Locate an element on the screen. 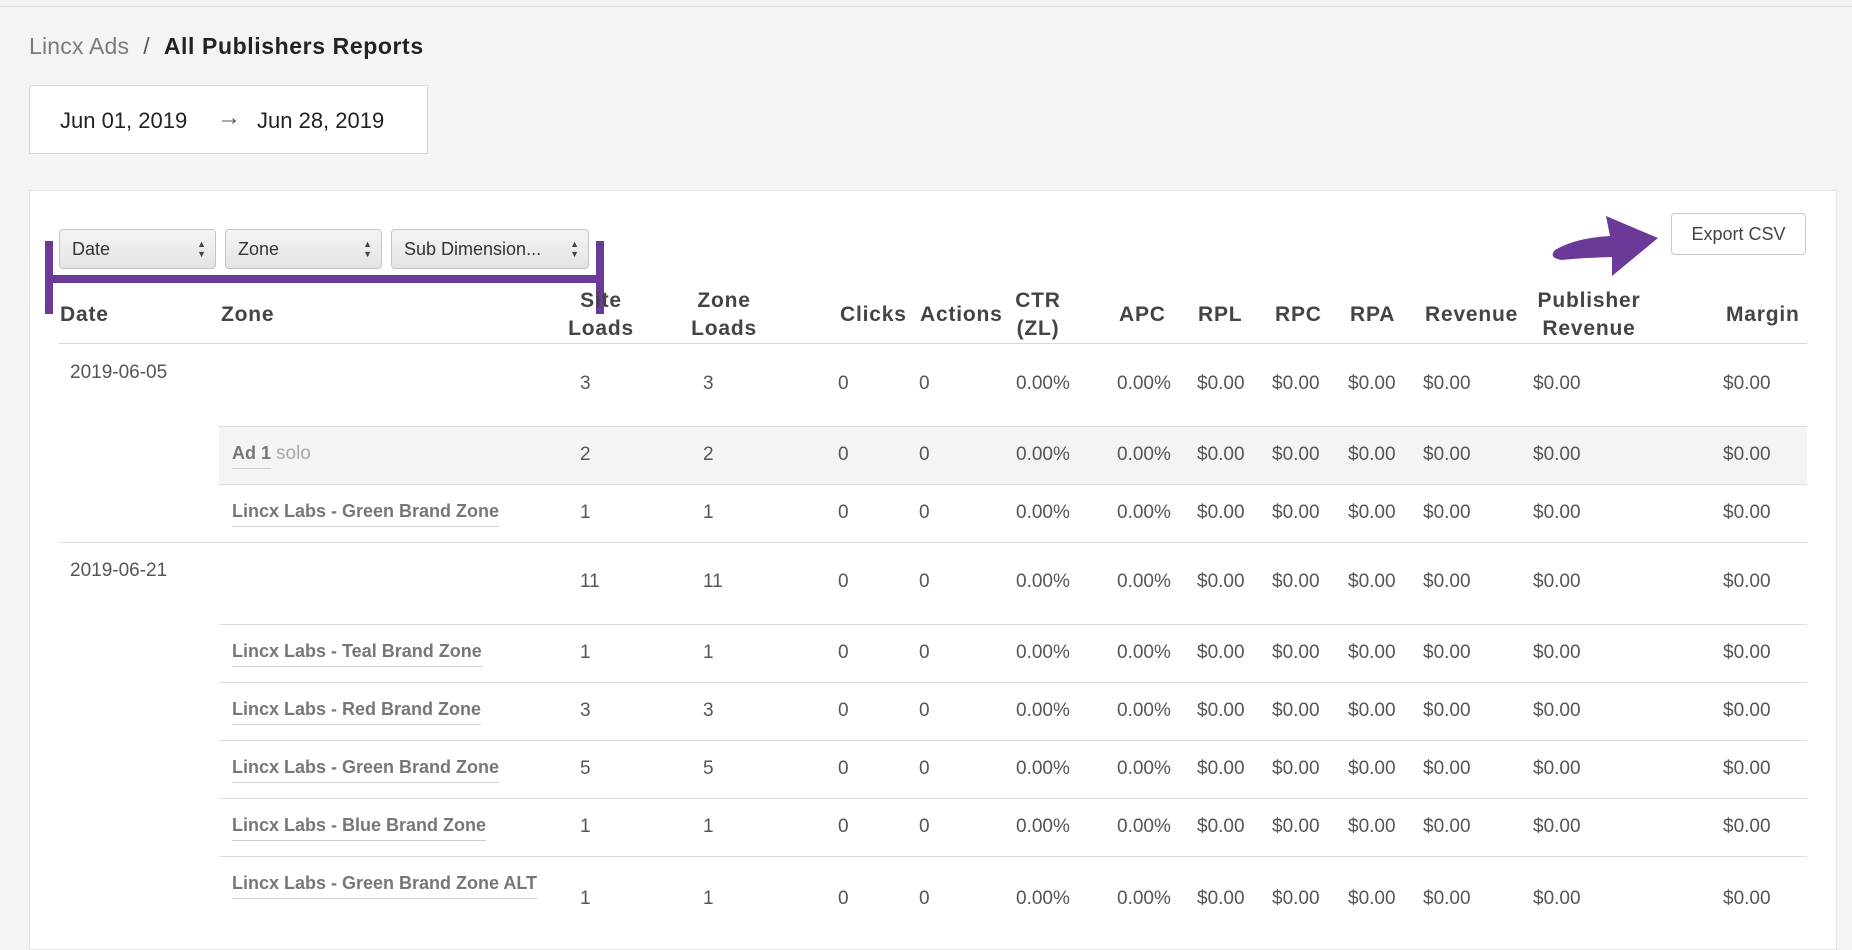 This screenshot has height=950, width=1852. date-range-end: Jun 28, 2019 is located at coordinates (321, 120).